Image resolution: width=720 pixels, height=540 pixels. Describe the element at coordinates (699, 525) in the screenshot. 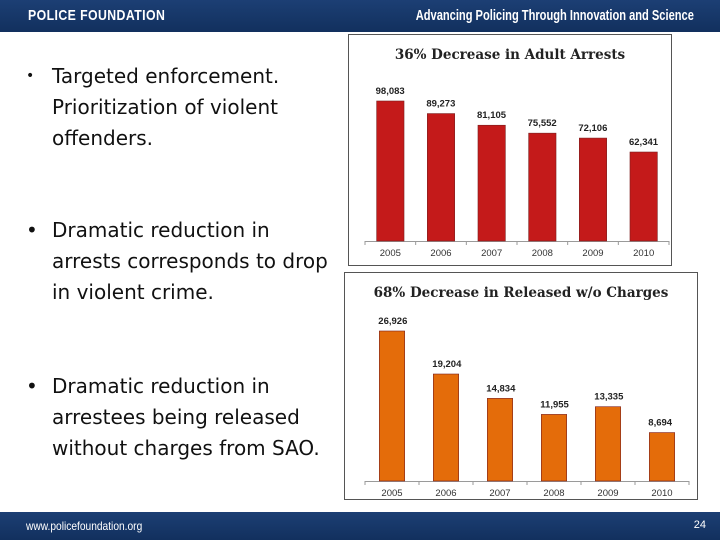

I see `page-number: 24` at that location.